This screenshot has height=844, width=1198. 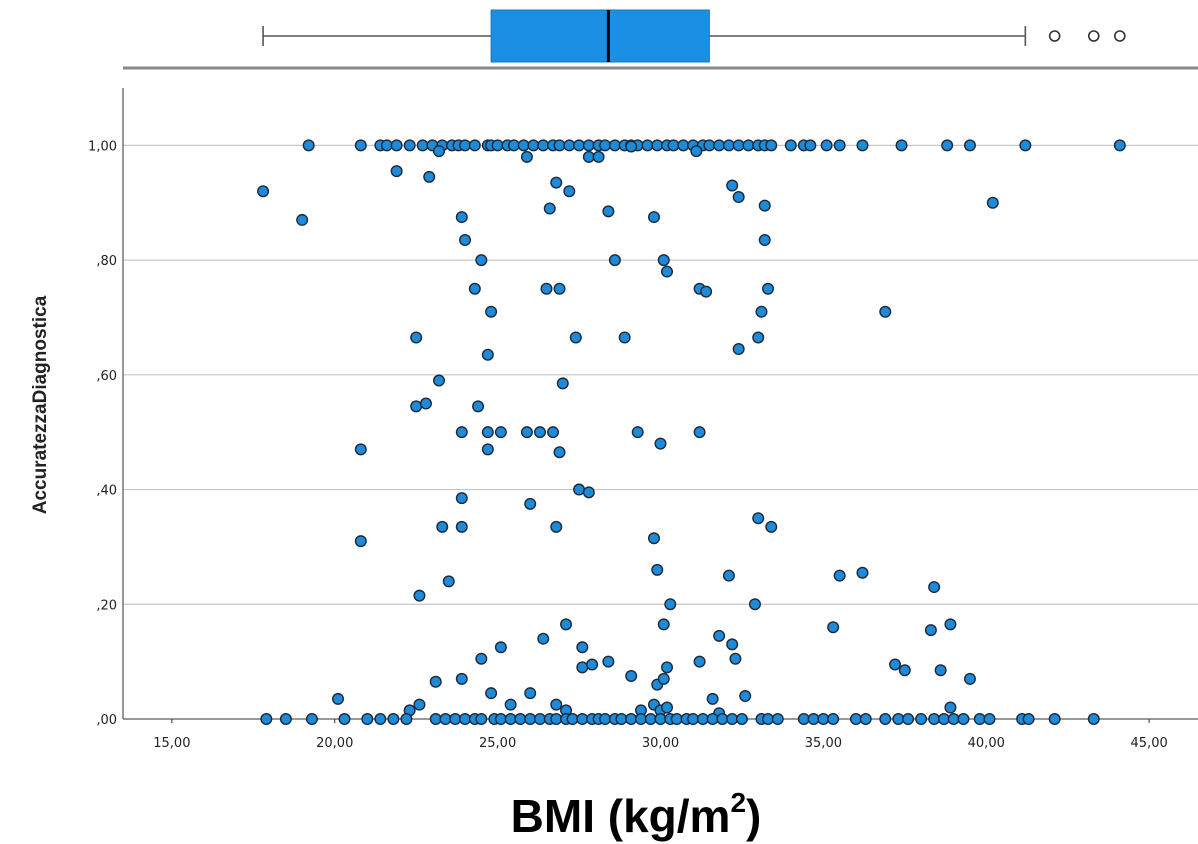 What do you see at coordinates (106, 605) in the screenshot?
I see `y-tick-label: ,20` at bounding box center [106, 605].